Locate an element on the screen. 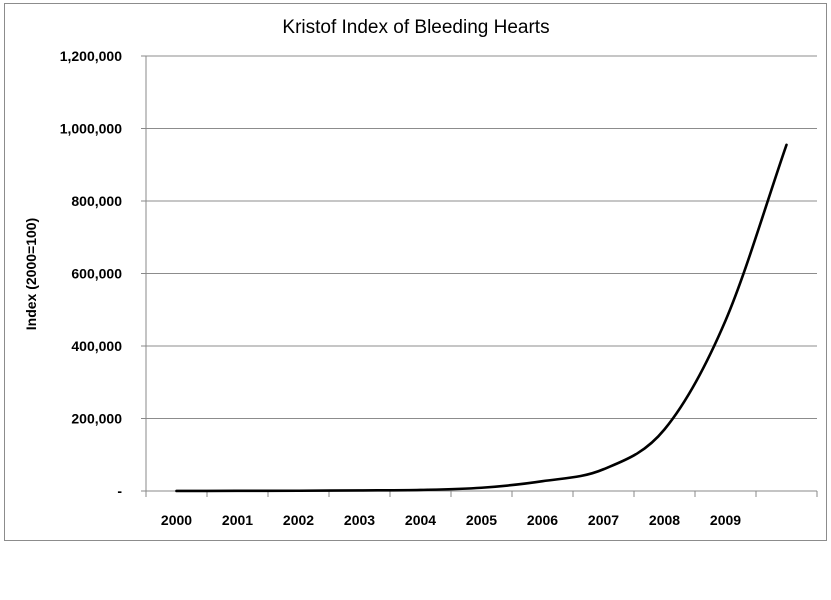 The height and width of the screenshot is (600, 831). y-tick-label: 600,000 is located at coordinates (96, 274).